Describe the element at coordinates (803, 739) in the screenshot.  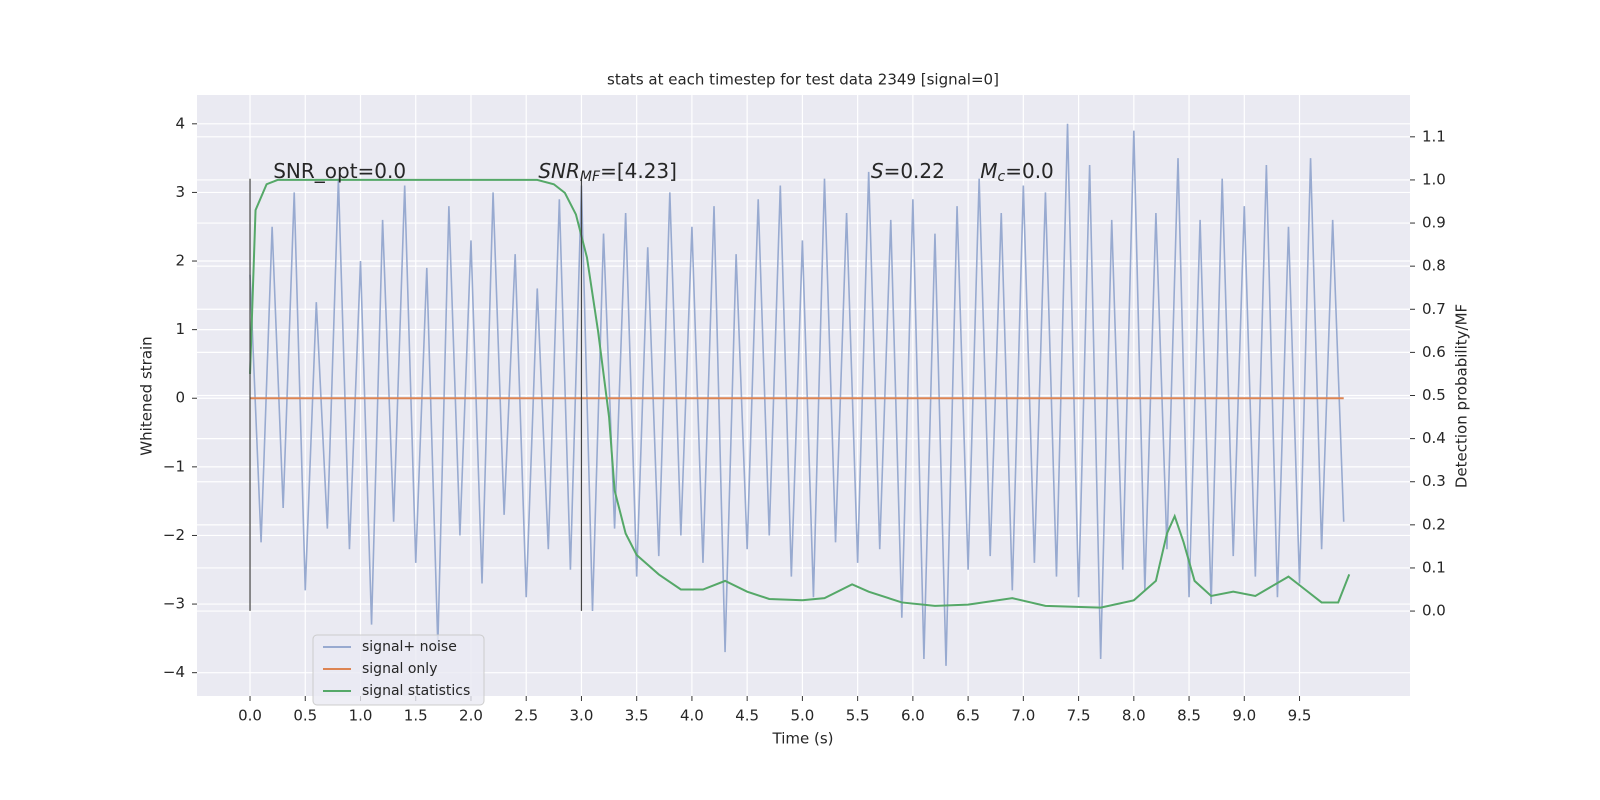
I see `x-axis-label: Time (s)` at that location.